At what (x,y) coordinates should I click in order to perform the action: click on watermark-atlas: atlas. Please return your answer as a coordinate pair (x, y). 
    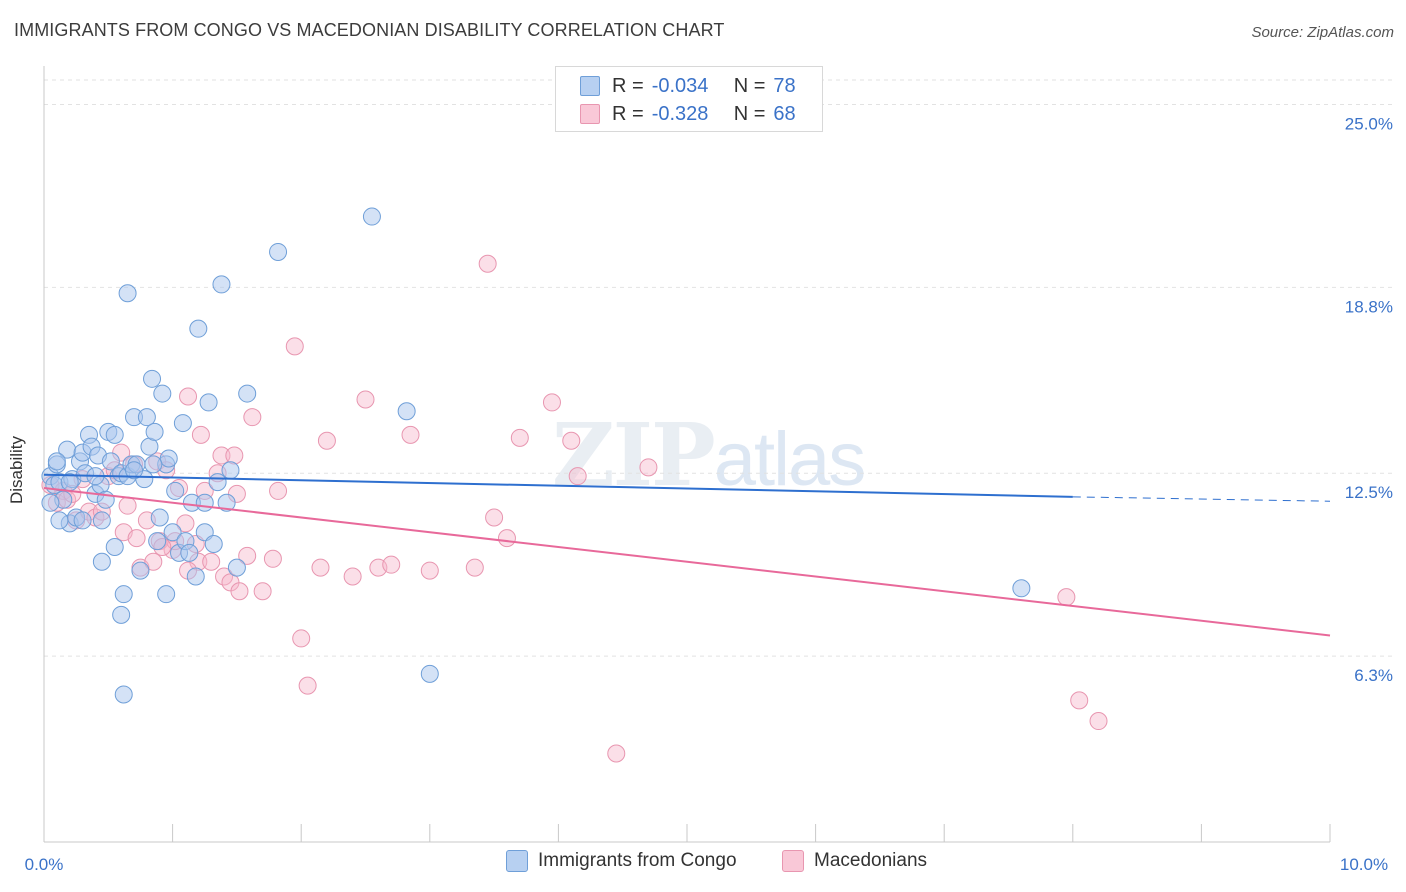
    Looking at the image, I should click on (790, 459).